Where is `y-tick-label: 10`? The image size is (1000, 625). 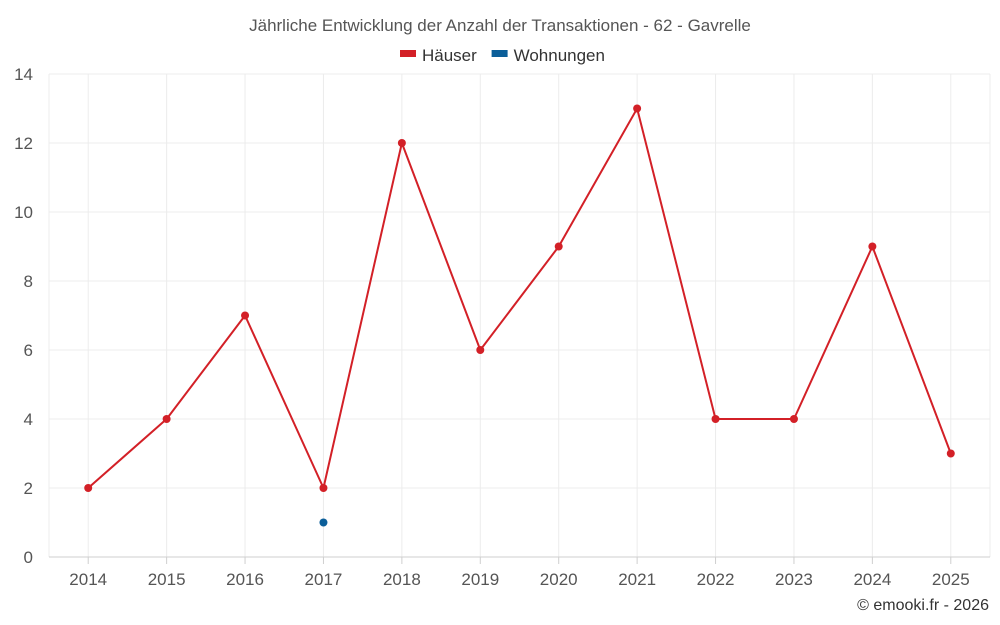
y-tick-label: 10 is located at coordinates (23, 212).